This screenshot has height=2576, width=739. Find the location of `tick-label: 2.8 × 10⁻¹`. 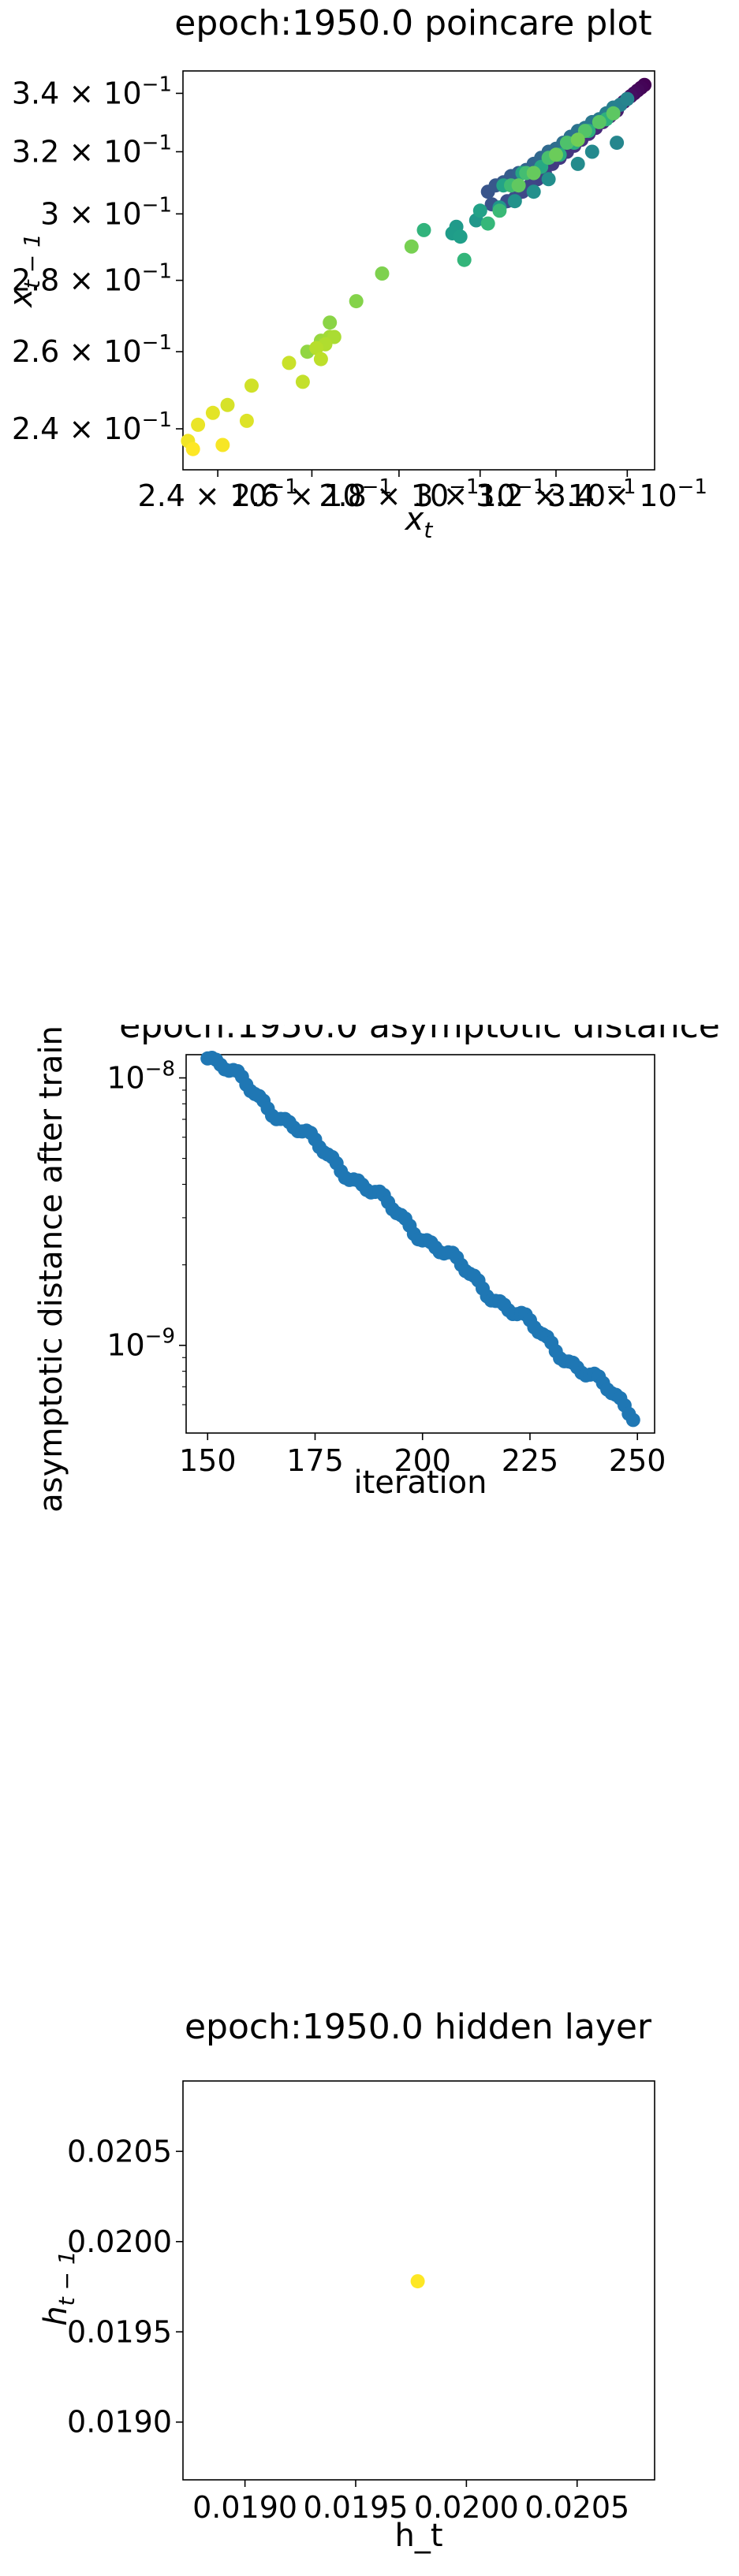

tick-label: 2.8 × 10⁻¹ is located at coordinates (399, 494).